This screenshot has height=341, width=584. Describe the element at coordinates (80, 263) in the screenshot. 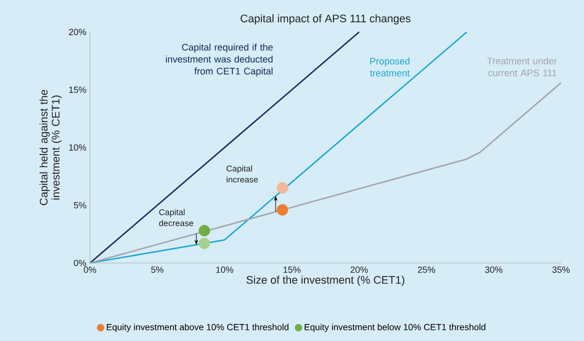

I see `y-tick-label: 0%` at that location.